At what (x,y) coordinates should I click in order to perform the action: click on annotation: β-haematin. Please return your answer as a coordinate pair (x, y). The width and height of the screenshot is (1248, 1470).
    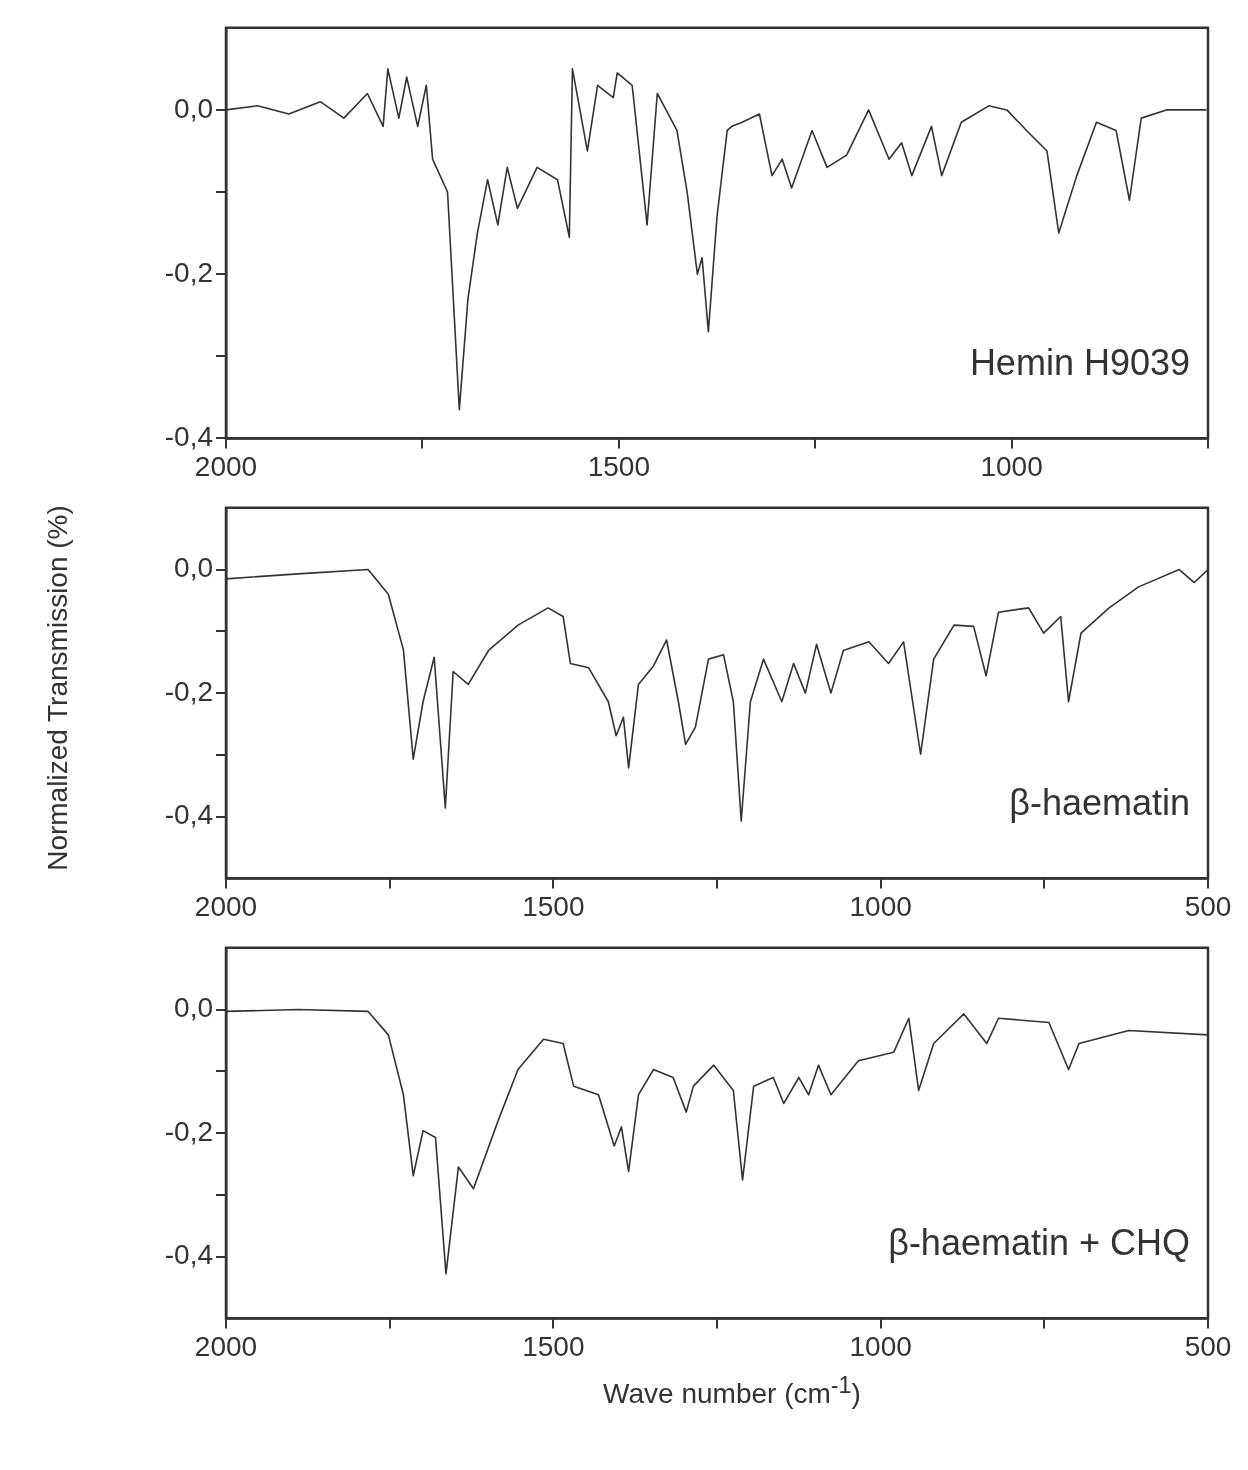
    Looking at the image, I should click on (1099, 803).